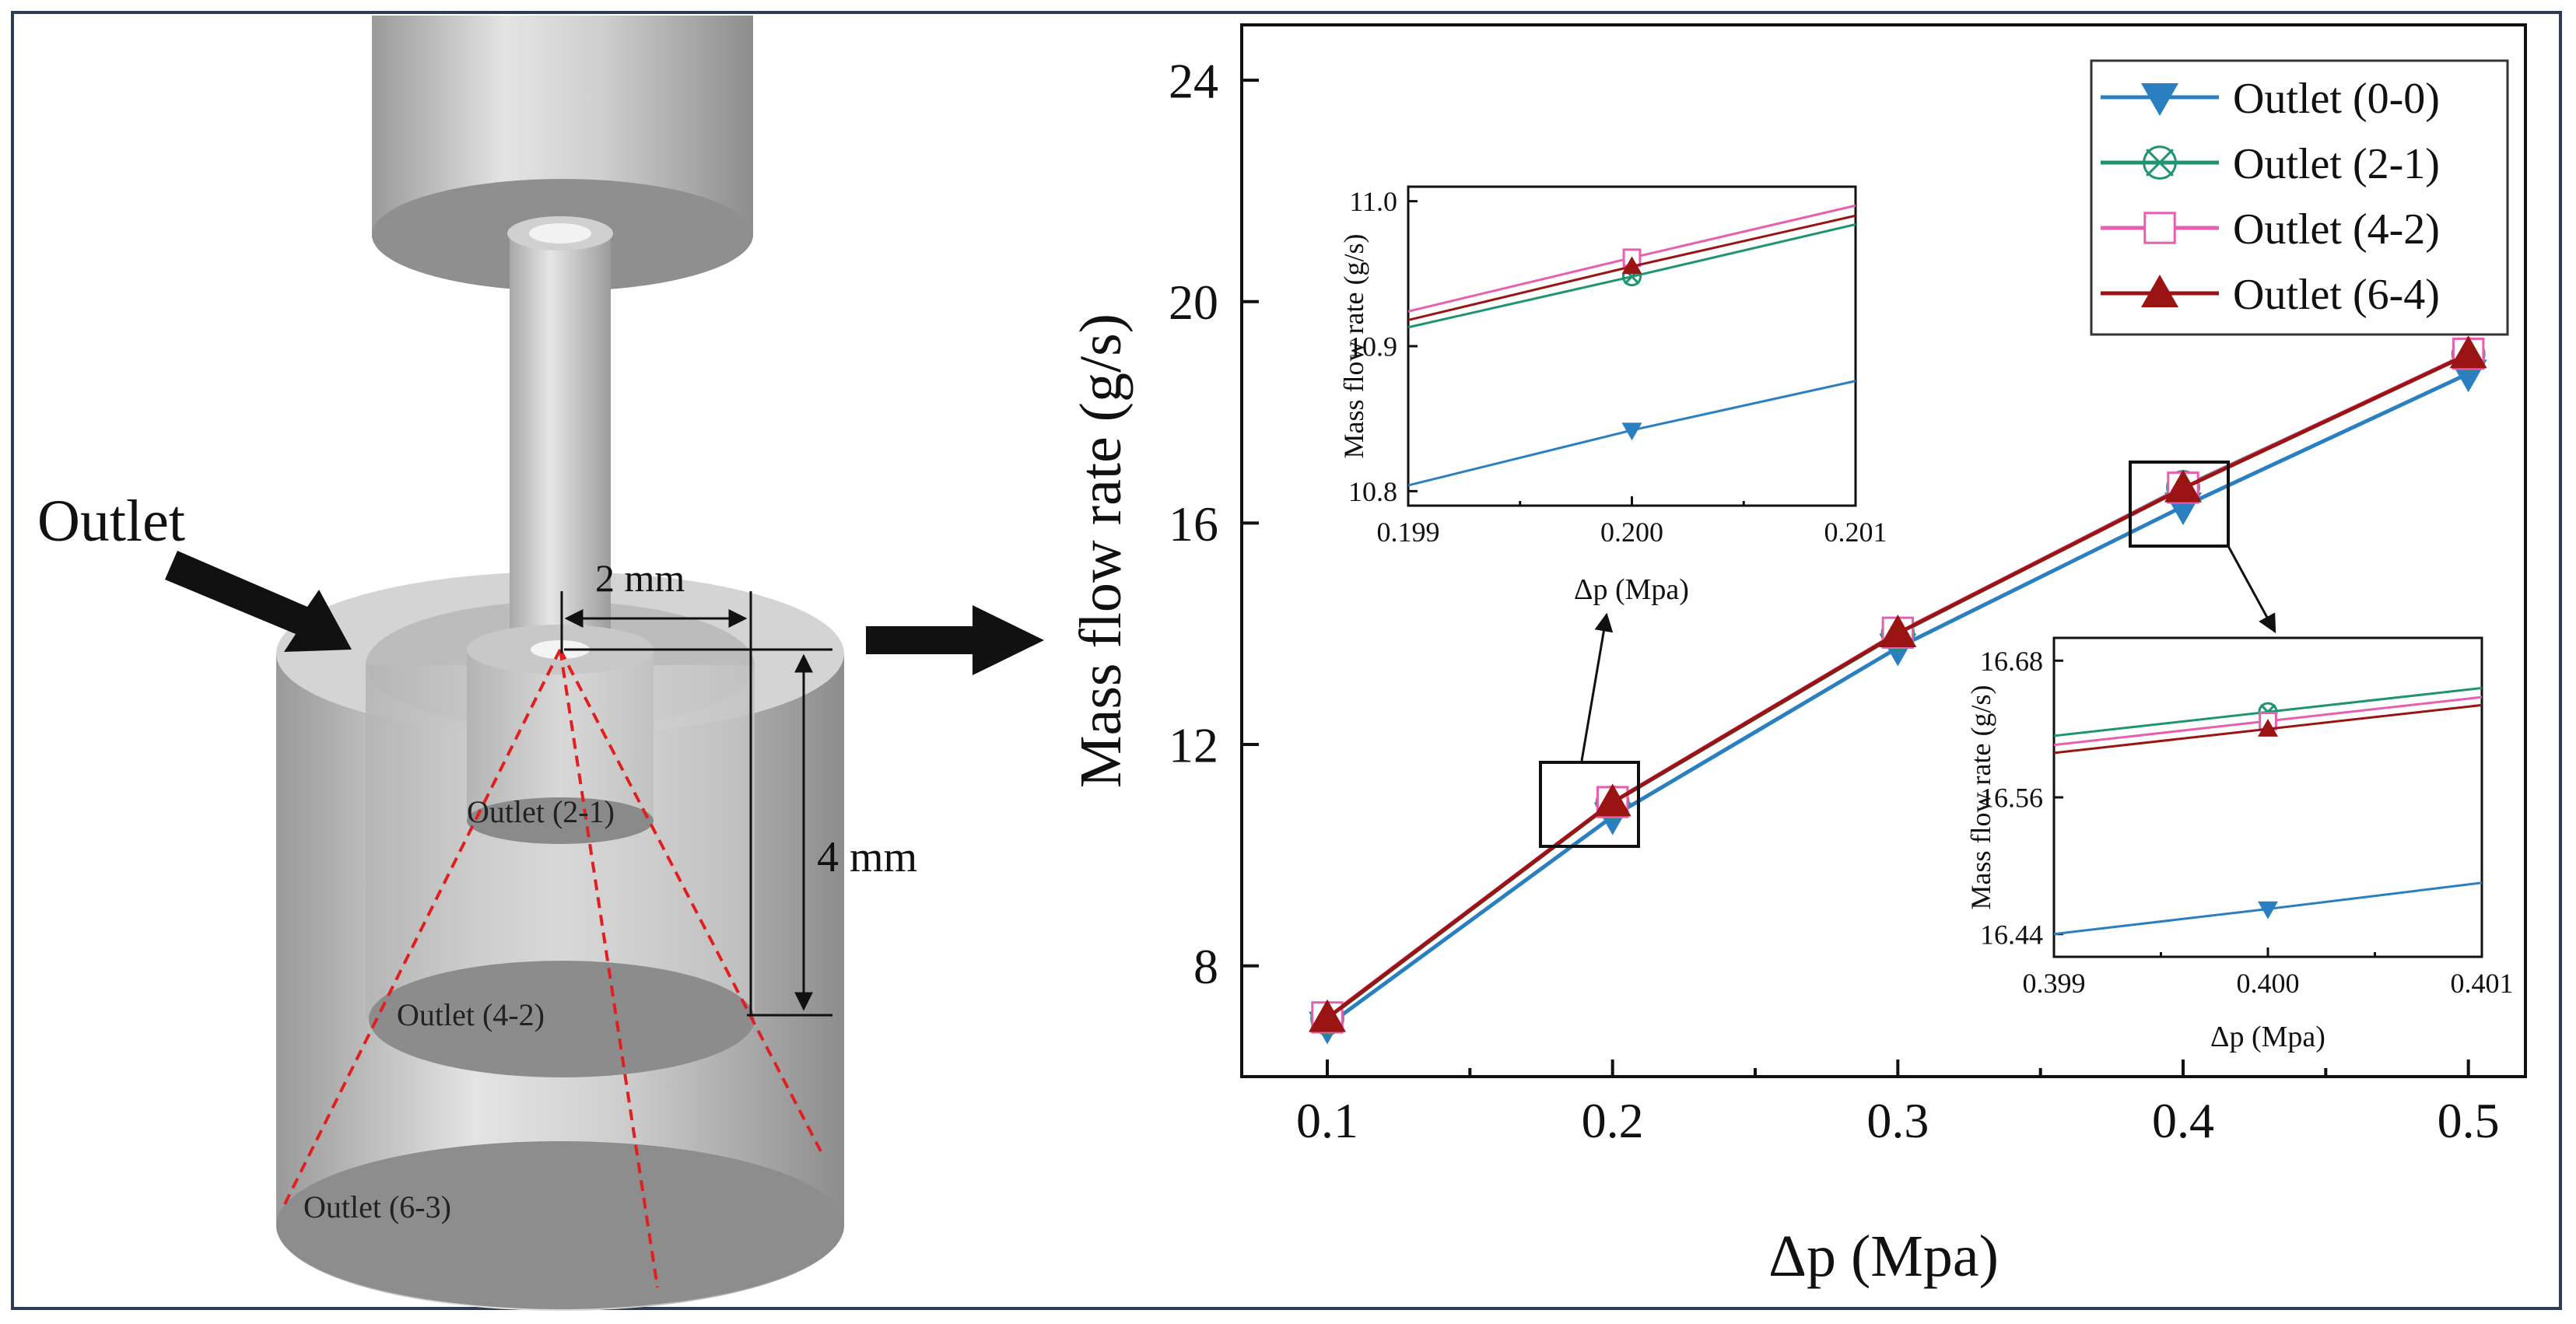 This screenshot has width=2576, height=1324. I want to click on point-Outlet (6-4)-0.1, so click(1327, 1015).